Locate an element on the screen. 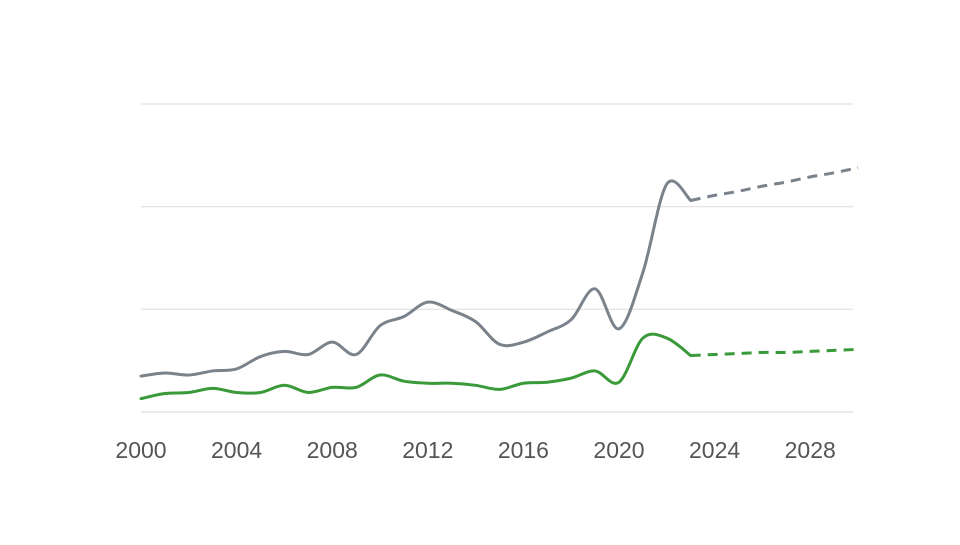 This screenshot has height=545, width=960. x-tick-label: 2012 is located at coordinates (427, 450).